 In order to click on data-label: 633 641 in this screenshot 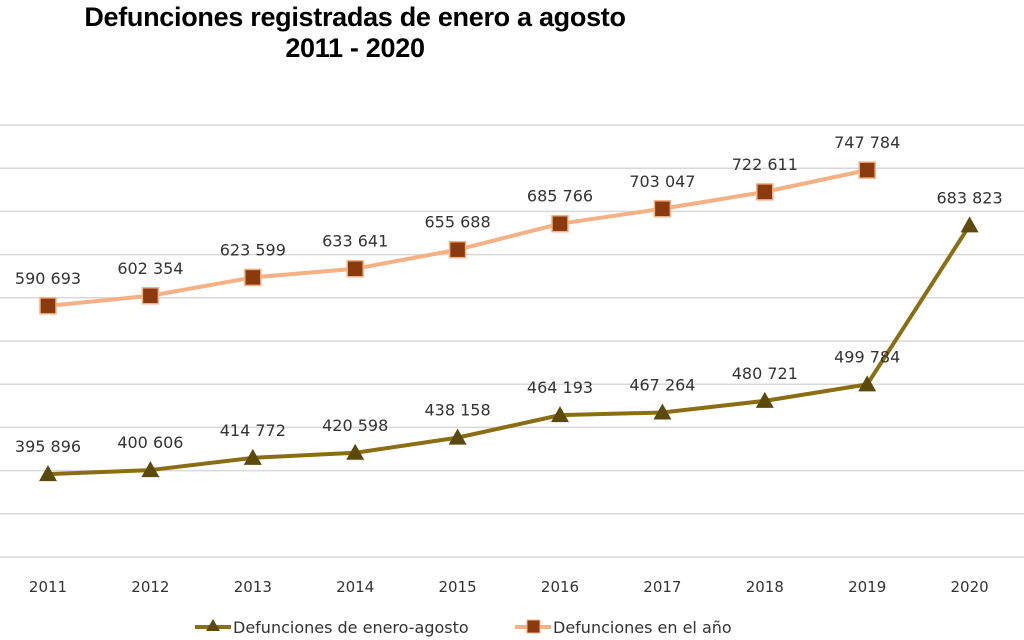, I will do `click(355, 241)`.